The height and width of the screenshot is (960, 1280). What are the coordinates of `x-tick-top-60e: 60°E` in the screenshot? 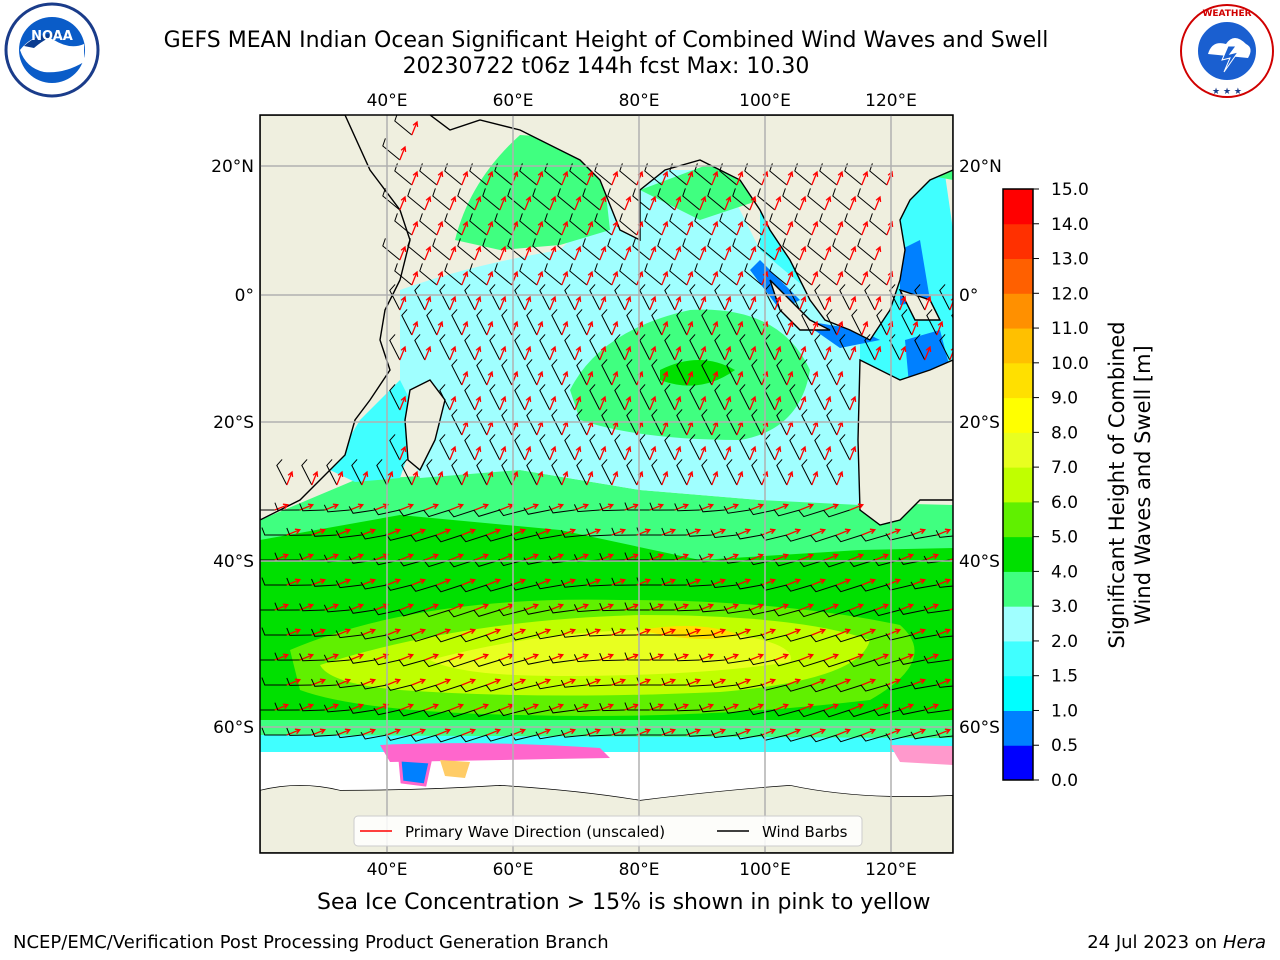 It's located at (513, 101).